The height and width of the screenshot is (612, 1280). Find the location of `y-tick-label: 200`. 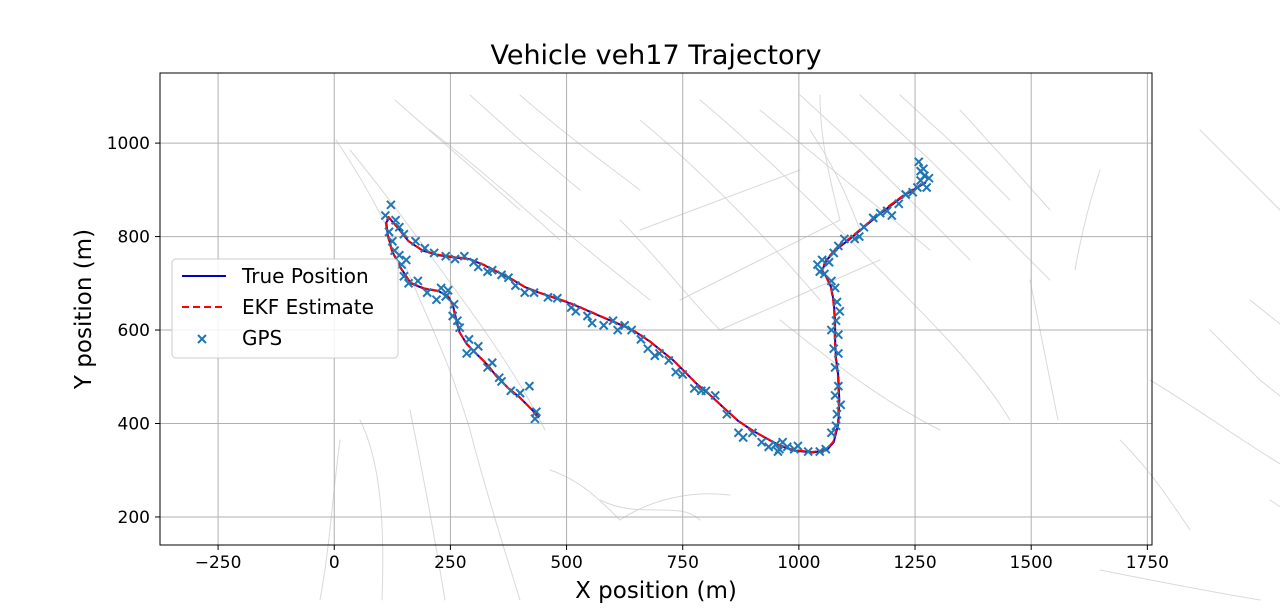

y-tick-label: 200 is located at coordinates (134, 518).